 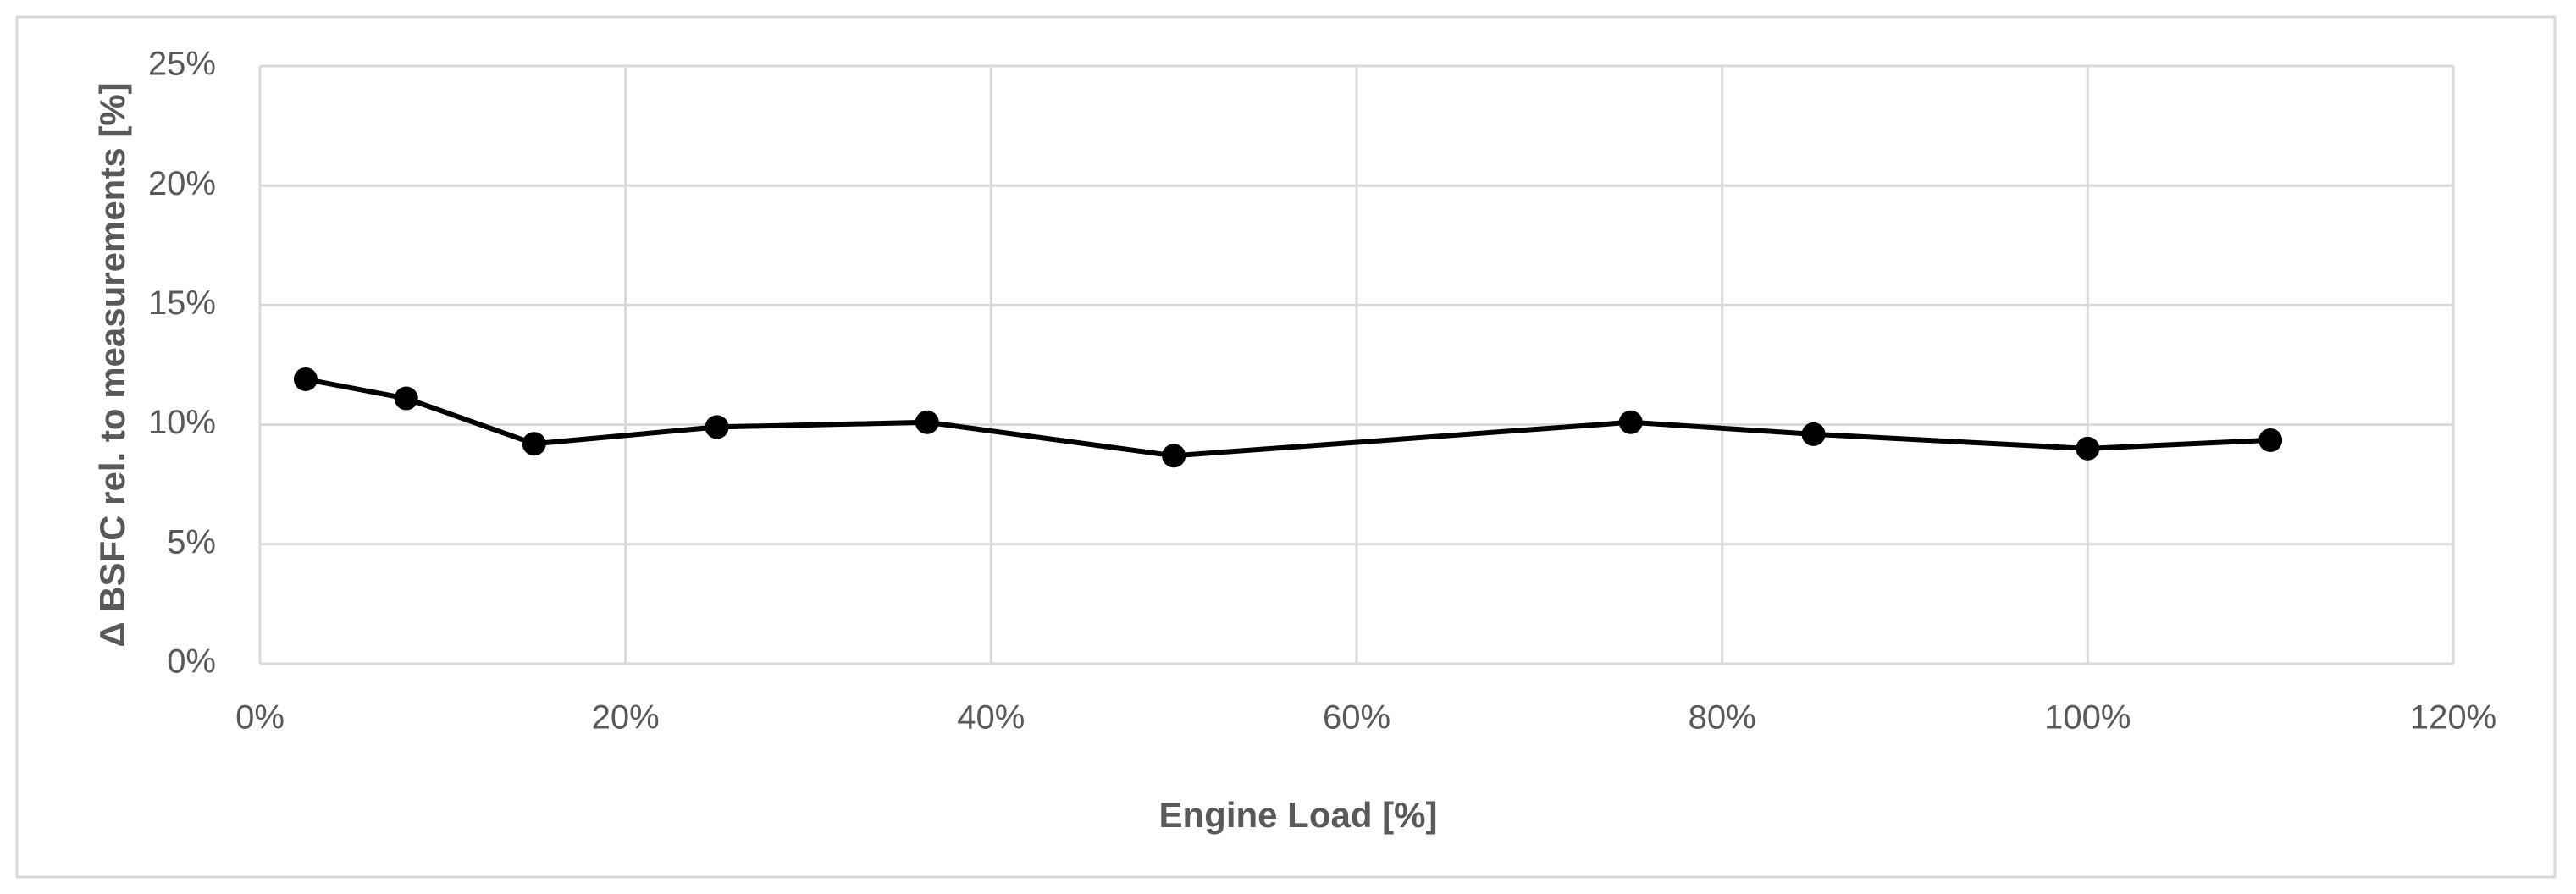 I want to click on y-tick-label: 10%, so click(x=182, y=422).